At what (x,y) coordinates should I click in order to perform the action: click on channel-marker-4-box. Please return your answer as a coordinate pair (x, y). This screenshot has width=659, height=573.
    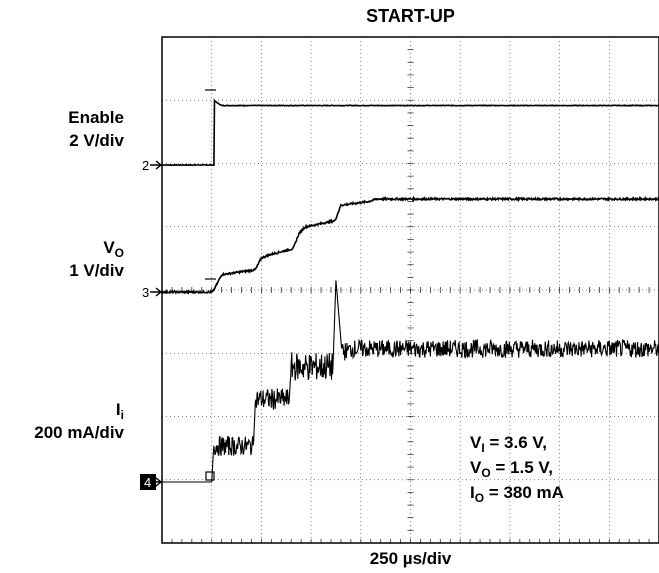
    Looking at the image, I should click on (148, 482).